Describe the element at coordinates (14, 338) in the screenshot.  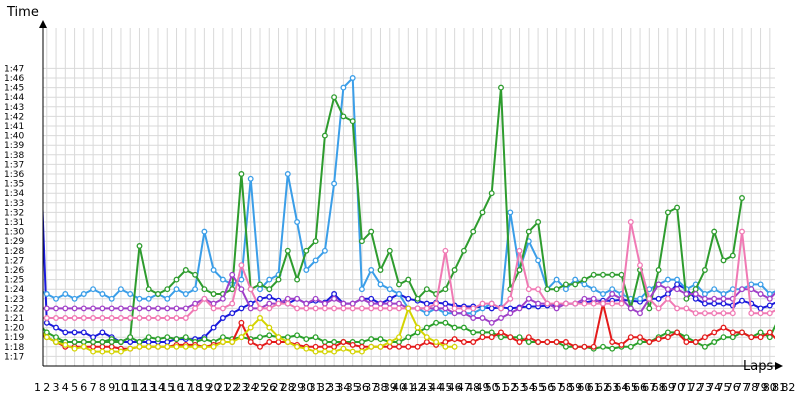
I see `y-tick-label: 1:19` at that location.